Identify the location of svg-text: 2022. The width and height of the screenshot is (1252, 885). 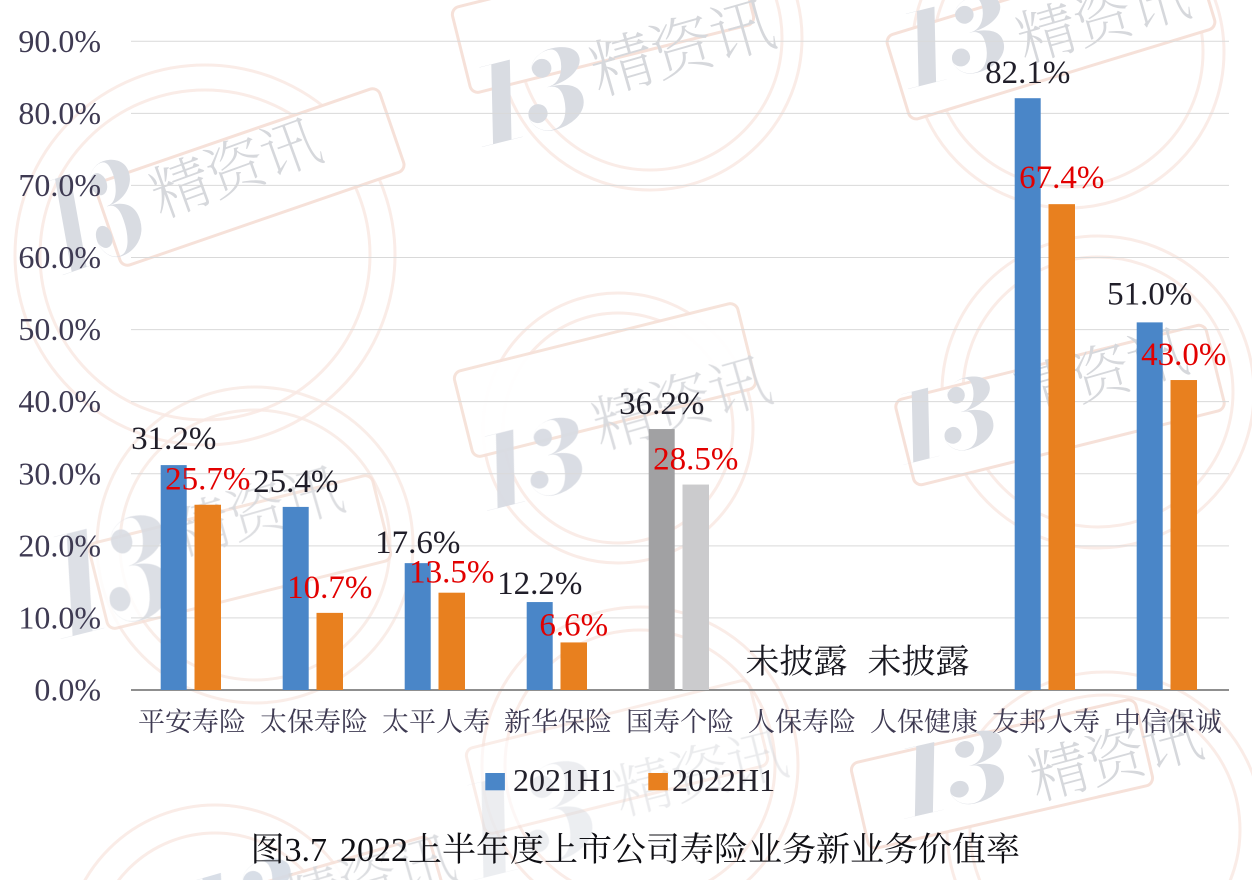
(374, 850).